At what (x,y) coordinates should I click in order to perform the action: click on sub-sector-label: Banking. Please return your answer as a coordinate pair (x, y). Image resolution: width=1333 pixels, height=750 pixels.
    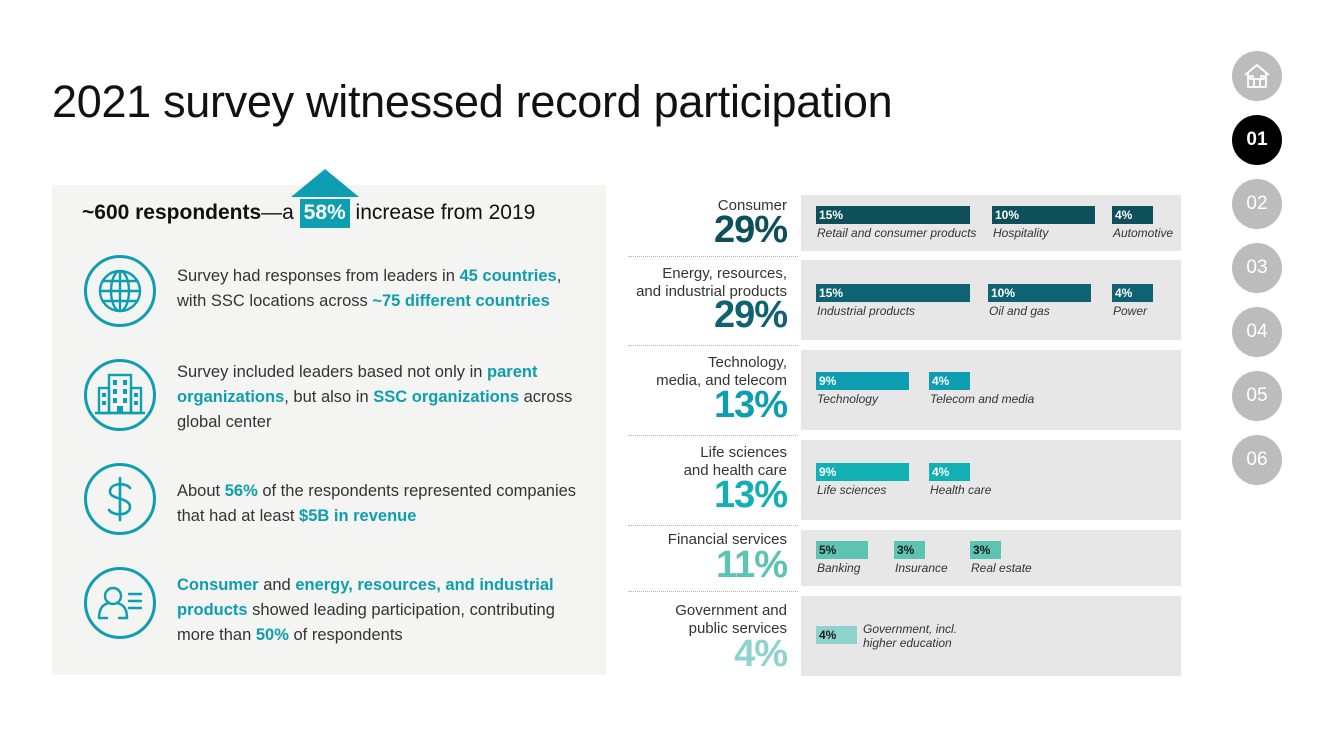
    Looking at the image, I should click on (839, 568).